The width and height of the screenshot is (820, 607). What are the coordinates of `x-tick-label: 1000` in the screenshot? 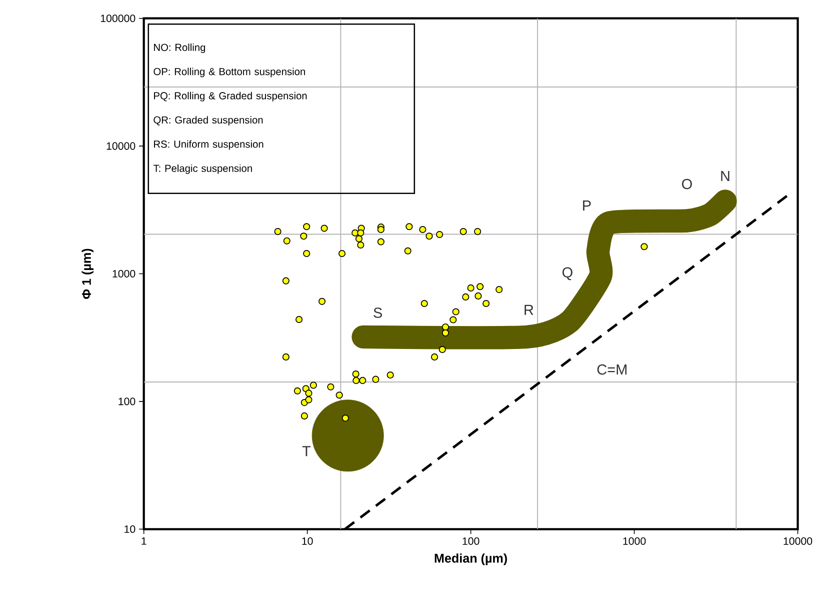 It's located at (634, 541).